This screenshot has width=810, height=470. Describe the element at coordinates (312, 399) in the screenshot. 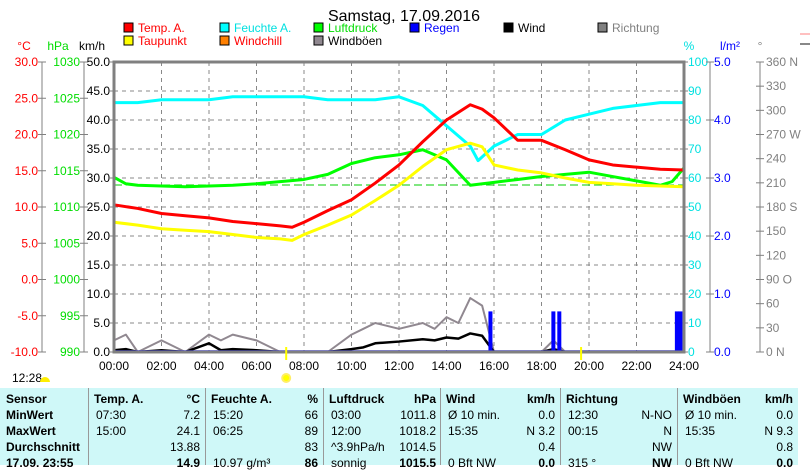

I see `table-cell: %` at that location.